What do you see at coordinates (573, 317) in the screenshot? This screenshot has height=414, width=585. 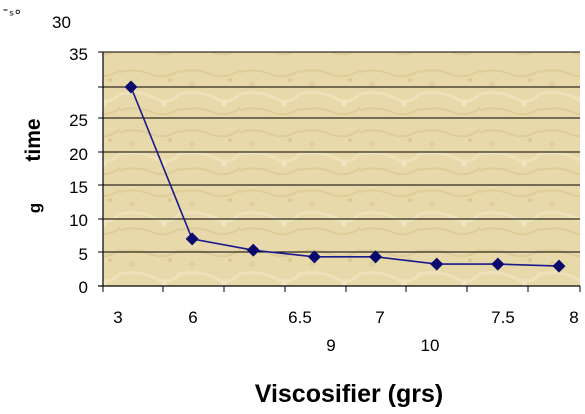 I see `x-tick-label: 8` at bounding box center [573, 317].